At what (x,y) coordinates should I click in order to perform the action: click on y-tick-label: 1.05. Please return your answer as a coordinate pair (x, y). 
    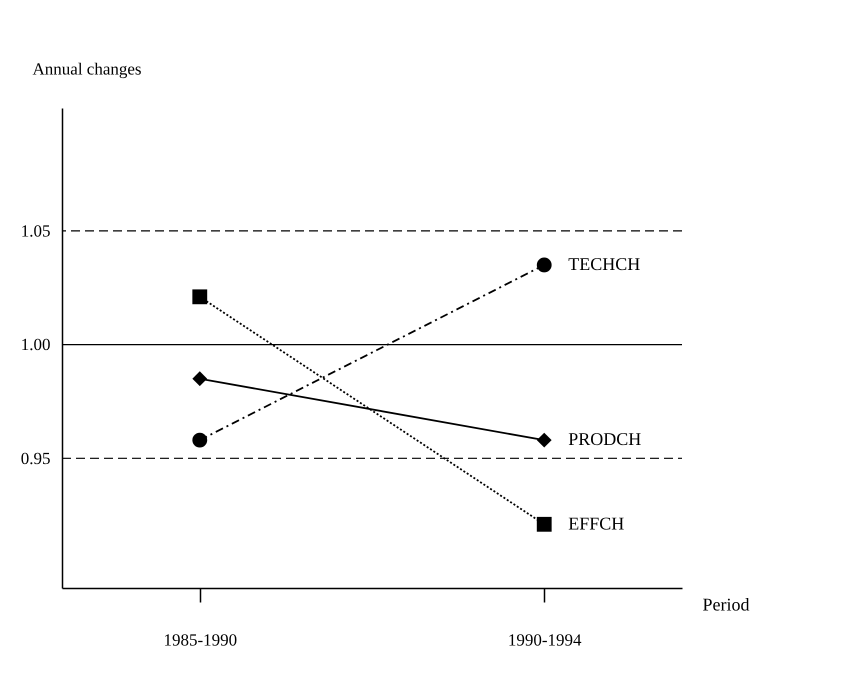
    Looking at the image, I should click on (35, 230).